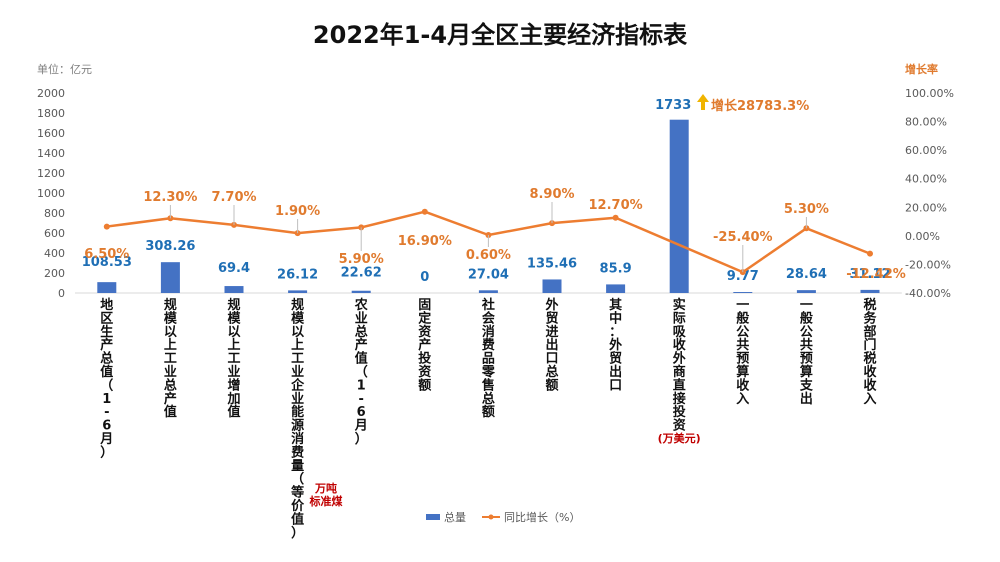  Describe the element at coordinates (51, 93) in the screenshot. I see `y-tick-label: 2000` at that location.